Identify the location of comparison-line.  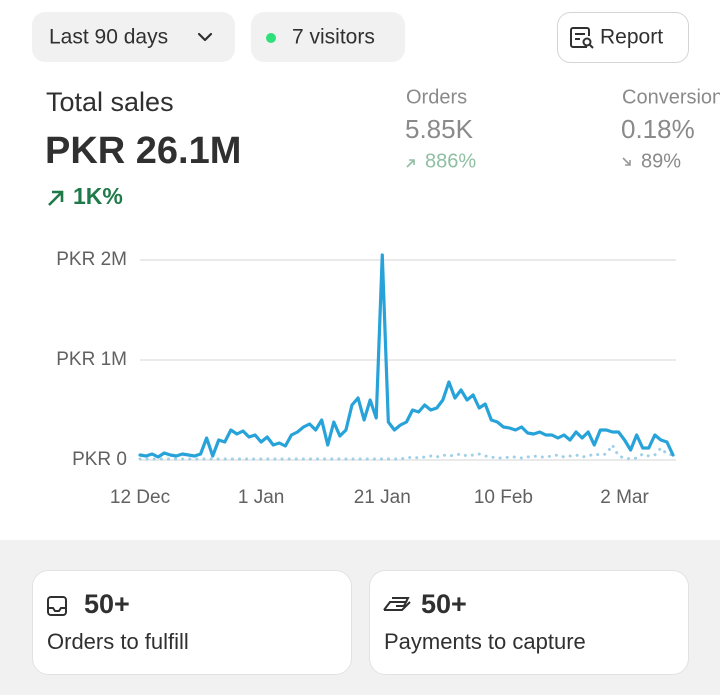
(406, 452).